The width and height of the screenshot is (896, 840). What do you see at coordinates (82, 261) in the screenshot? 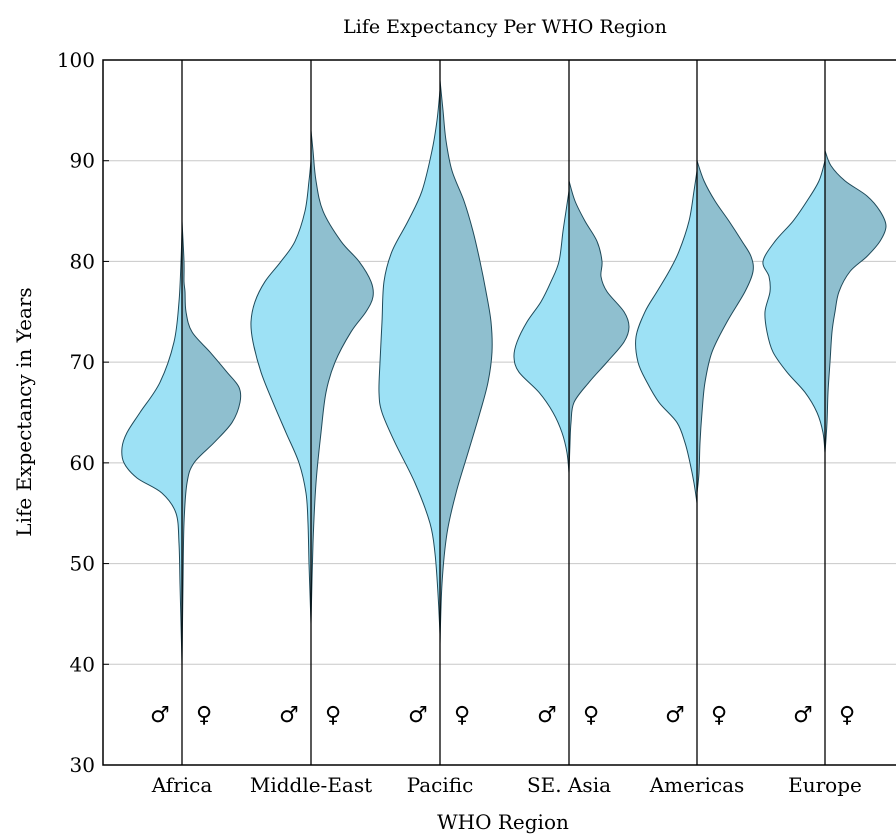
I see `y-tick-label: 80` at bounding box center [82, 261].